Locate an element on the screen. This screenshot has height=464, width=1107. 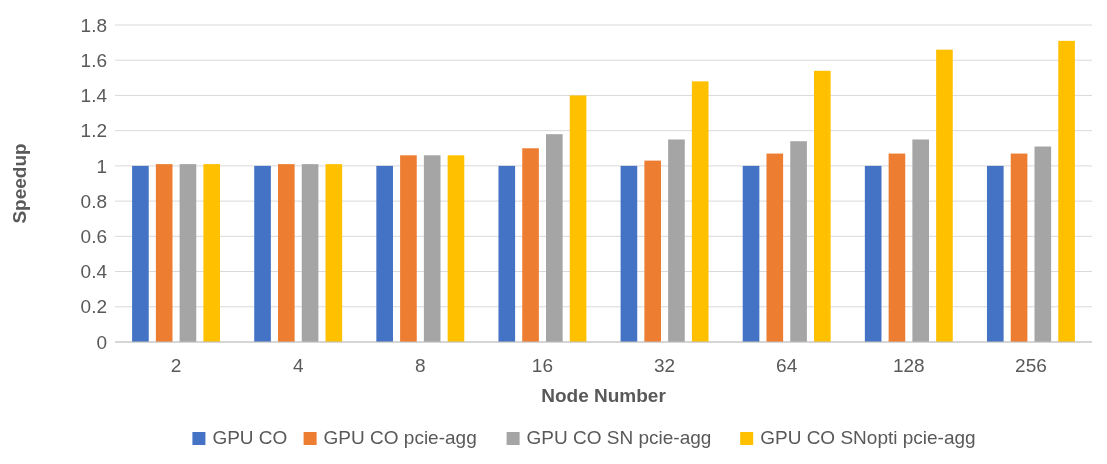
legend-label: GPU CO pcie-agg is located at coordinates (400, 437).